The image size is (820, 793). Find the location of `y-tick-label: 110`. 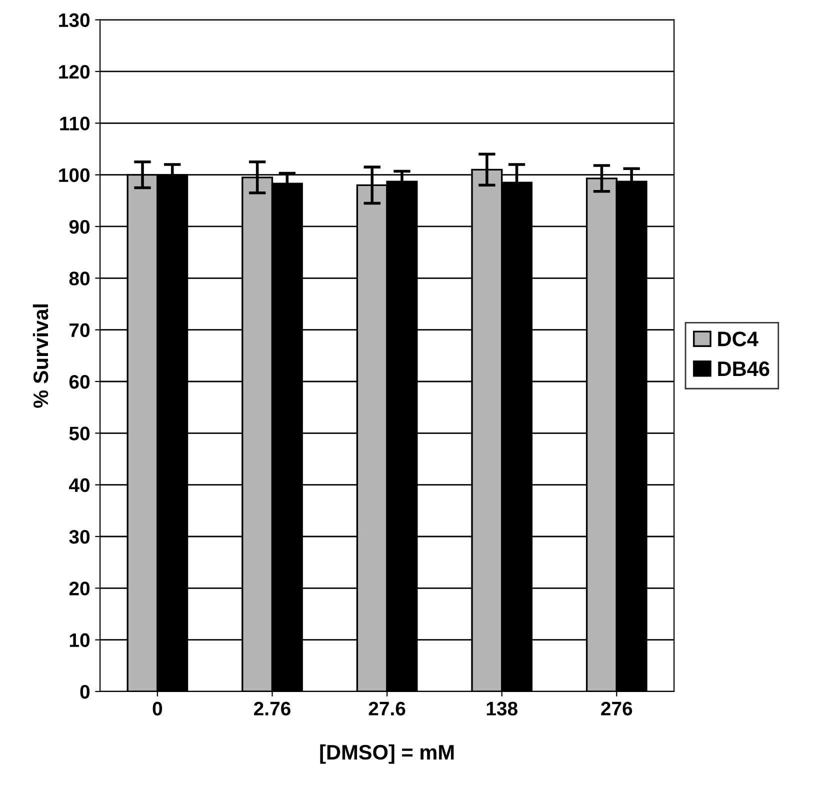

y-tick-label: 110 is located at coordinates (75, 123).